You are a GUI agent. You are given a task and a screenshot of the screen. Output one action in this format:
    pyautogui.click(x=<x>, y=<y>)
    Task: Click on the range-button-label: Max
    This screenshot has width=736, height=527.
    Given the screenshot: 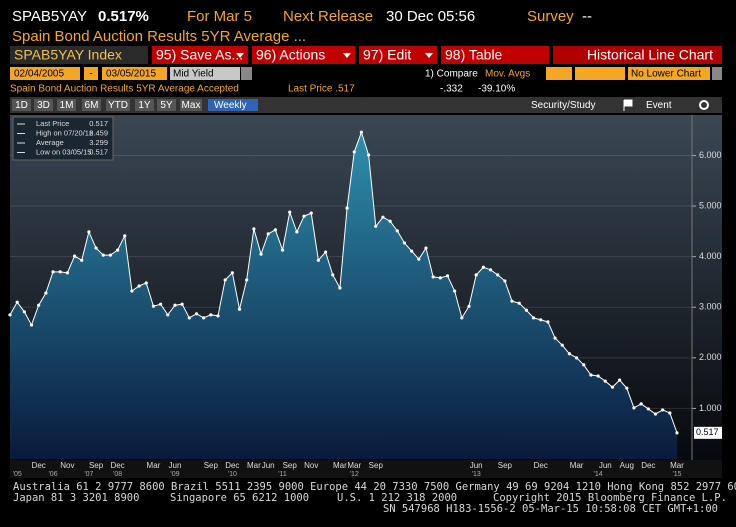 What is the action you would take?
    pyautogui.click(x=191, y=105)
    